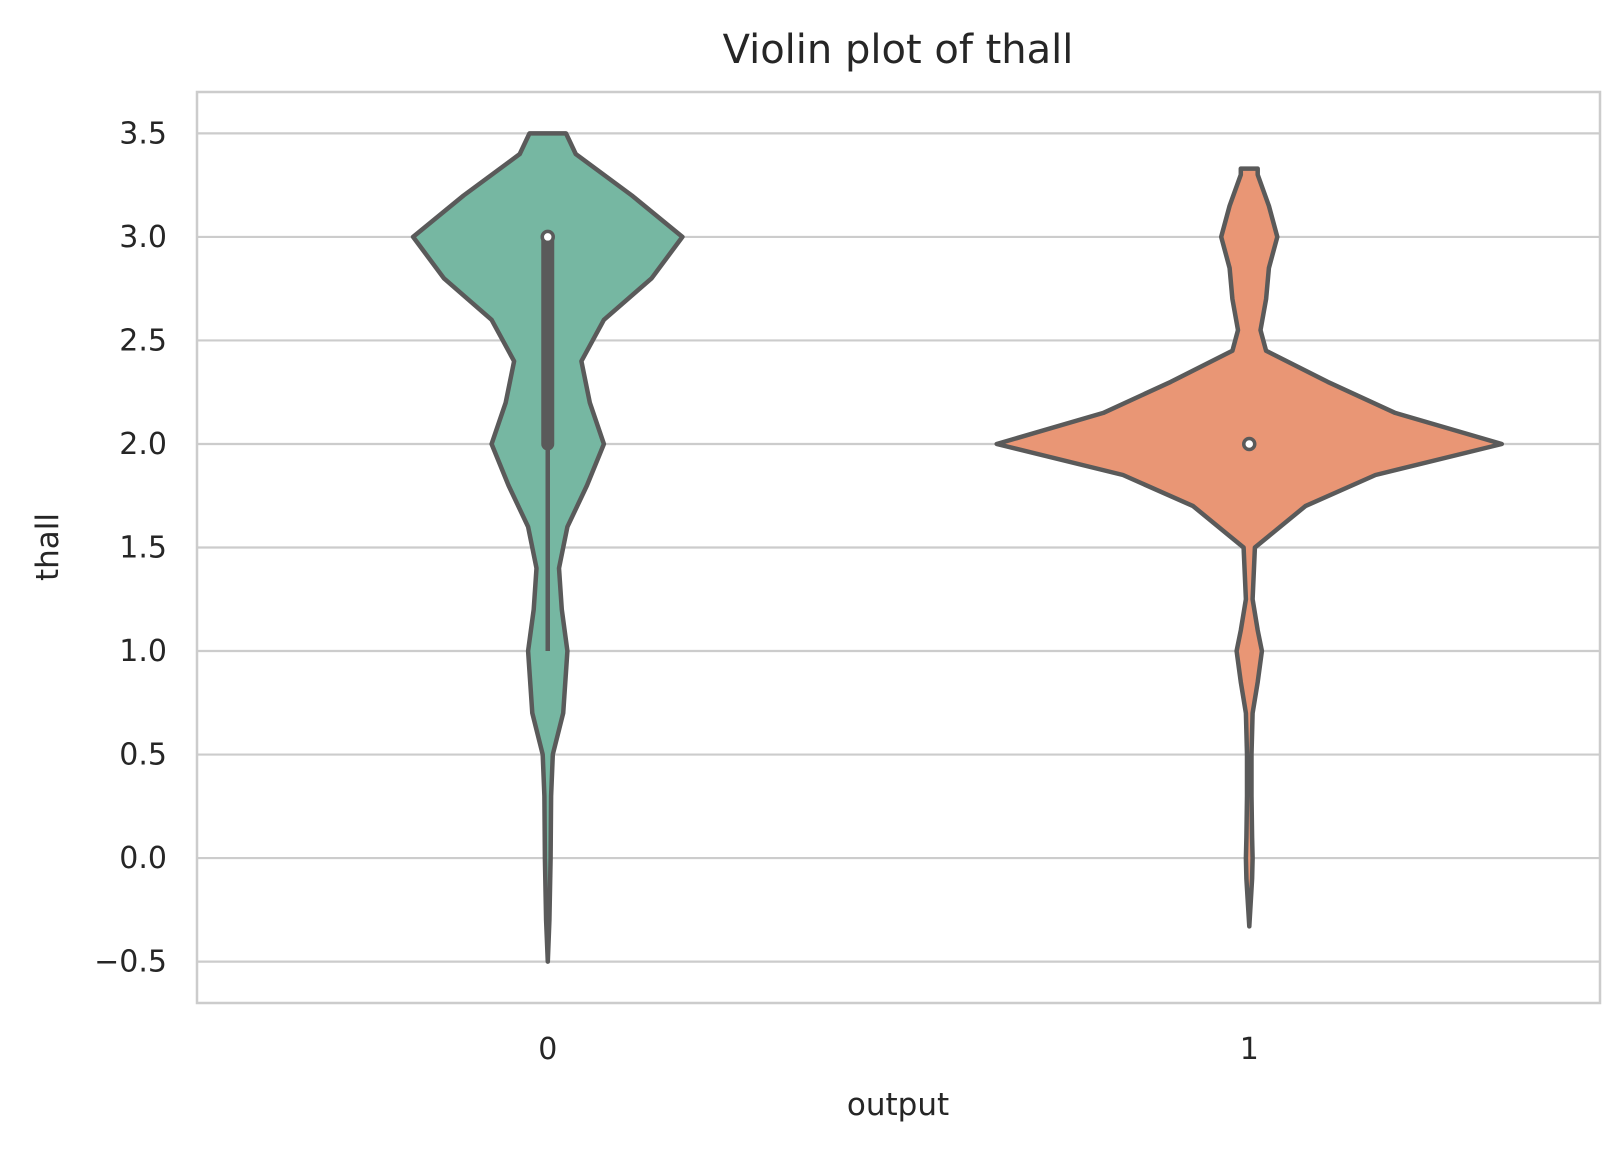  Describe the element at coordinates (143, 340) in the screenshot. I see `y-tick-label: 2.5` at that location.